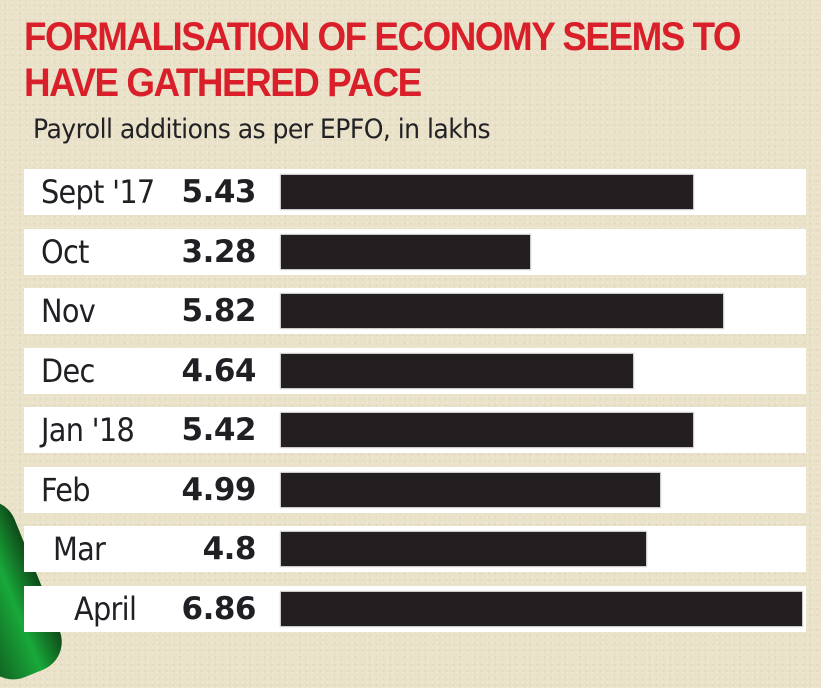  I want to click on category-label: Oct, so click(65, 252).